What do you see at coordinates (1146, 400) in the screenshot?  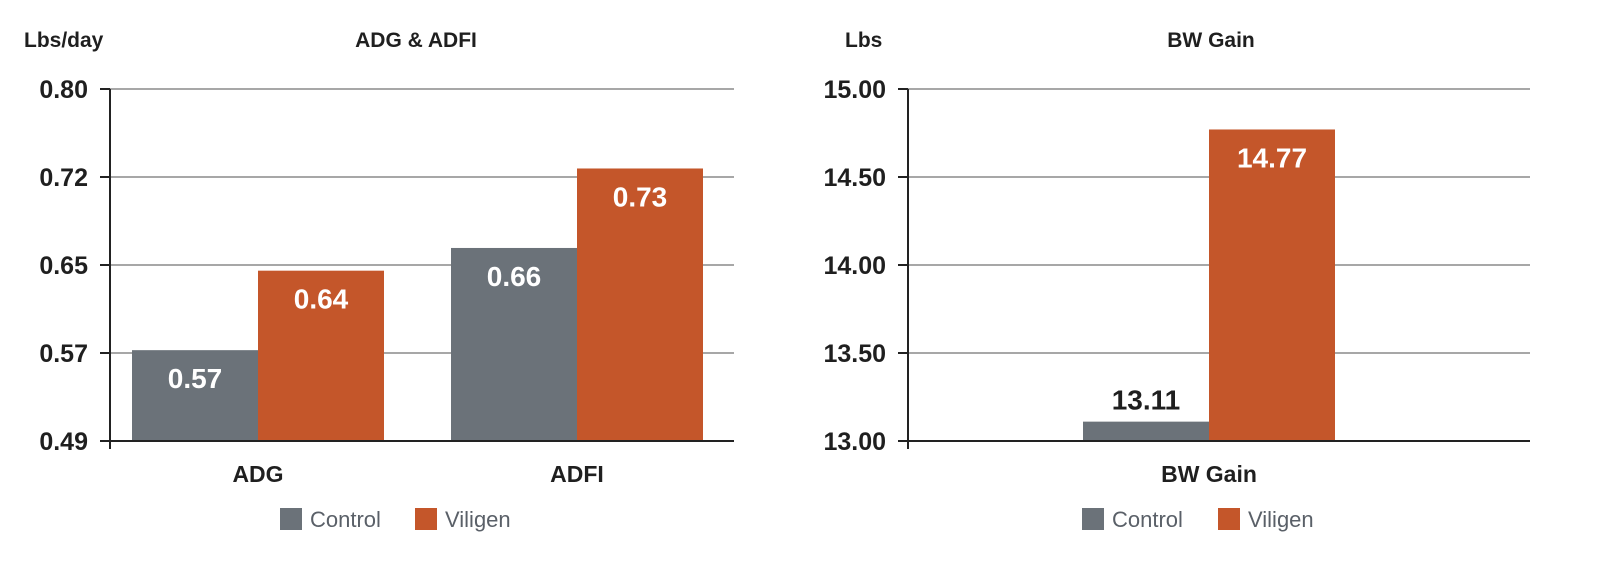 I see `data-label: 13.11` at bounding box center [1146, 400].